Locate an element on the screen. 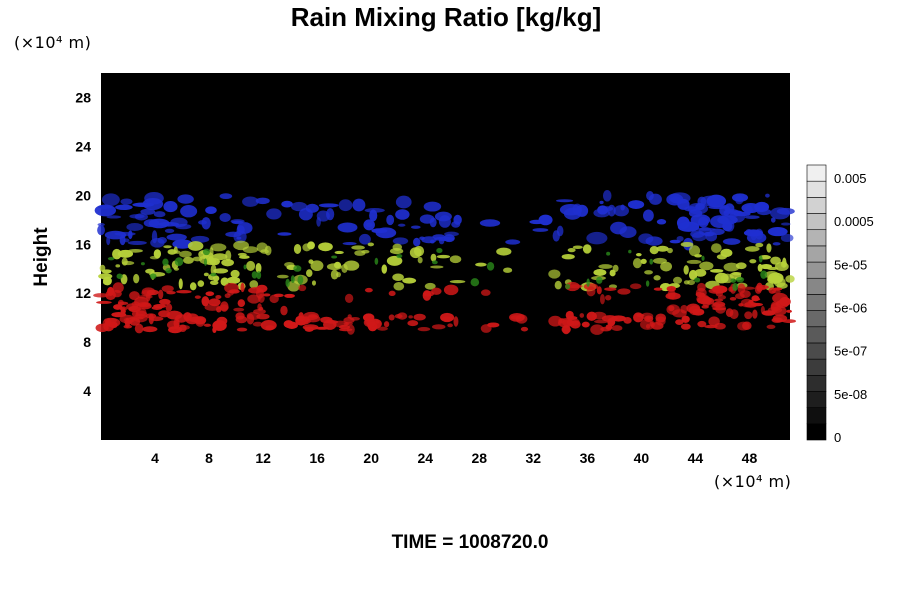  colorbar-label: 5e-05 is located at coordinates (850, 264).